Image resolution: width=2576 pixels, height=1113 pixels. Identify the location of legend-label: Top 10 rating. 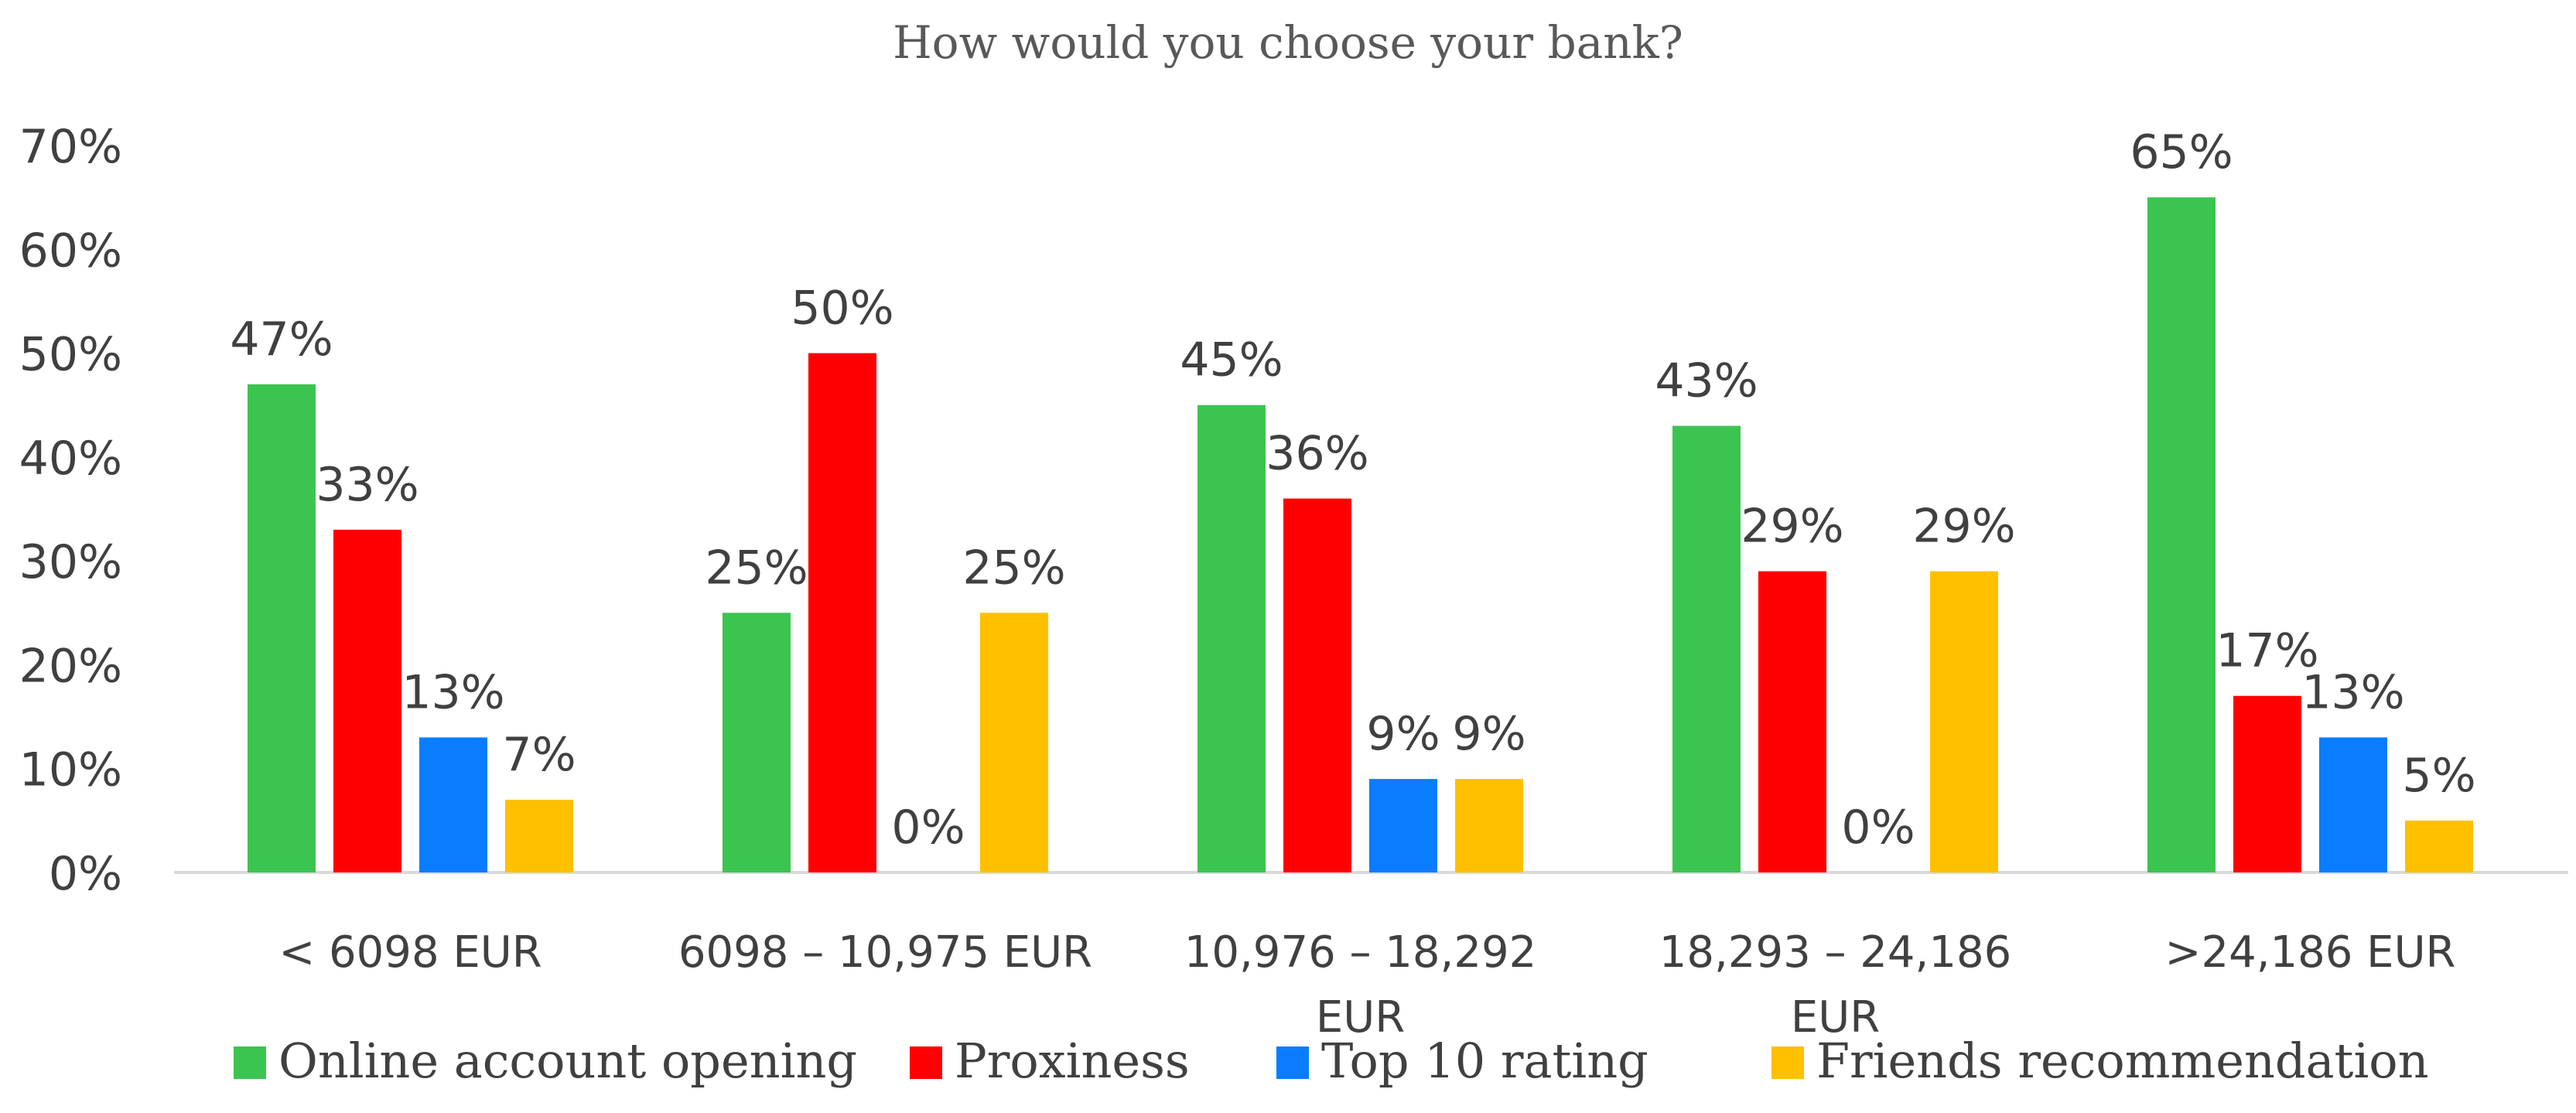
(1484, 1061).